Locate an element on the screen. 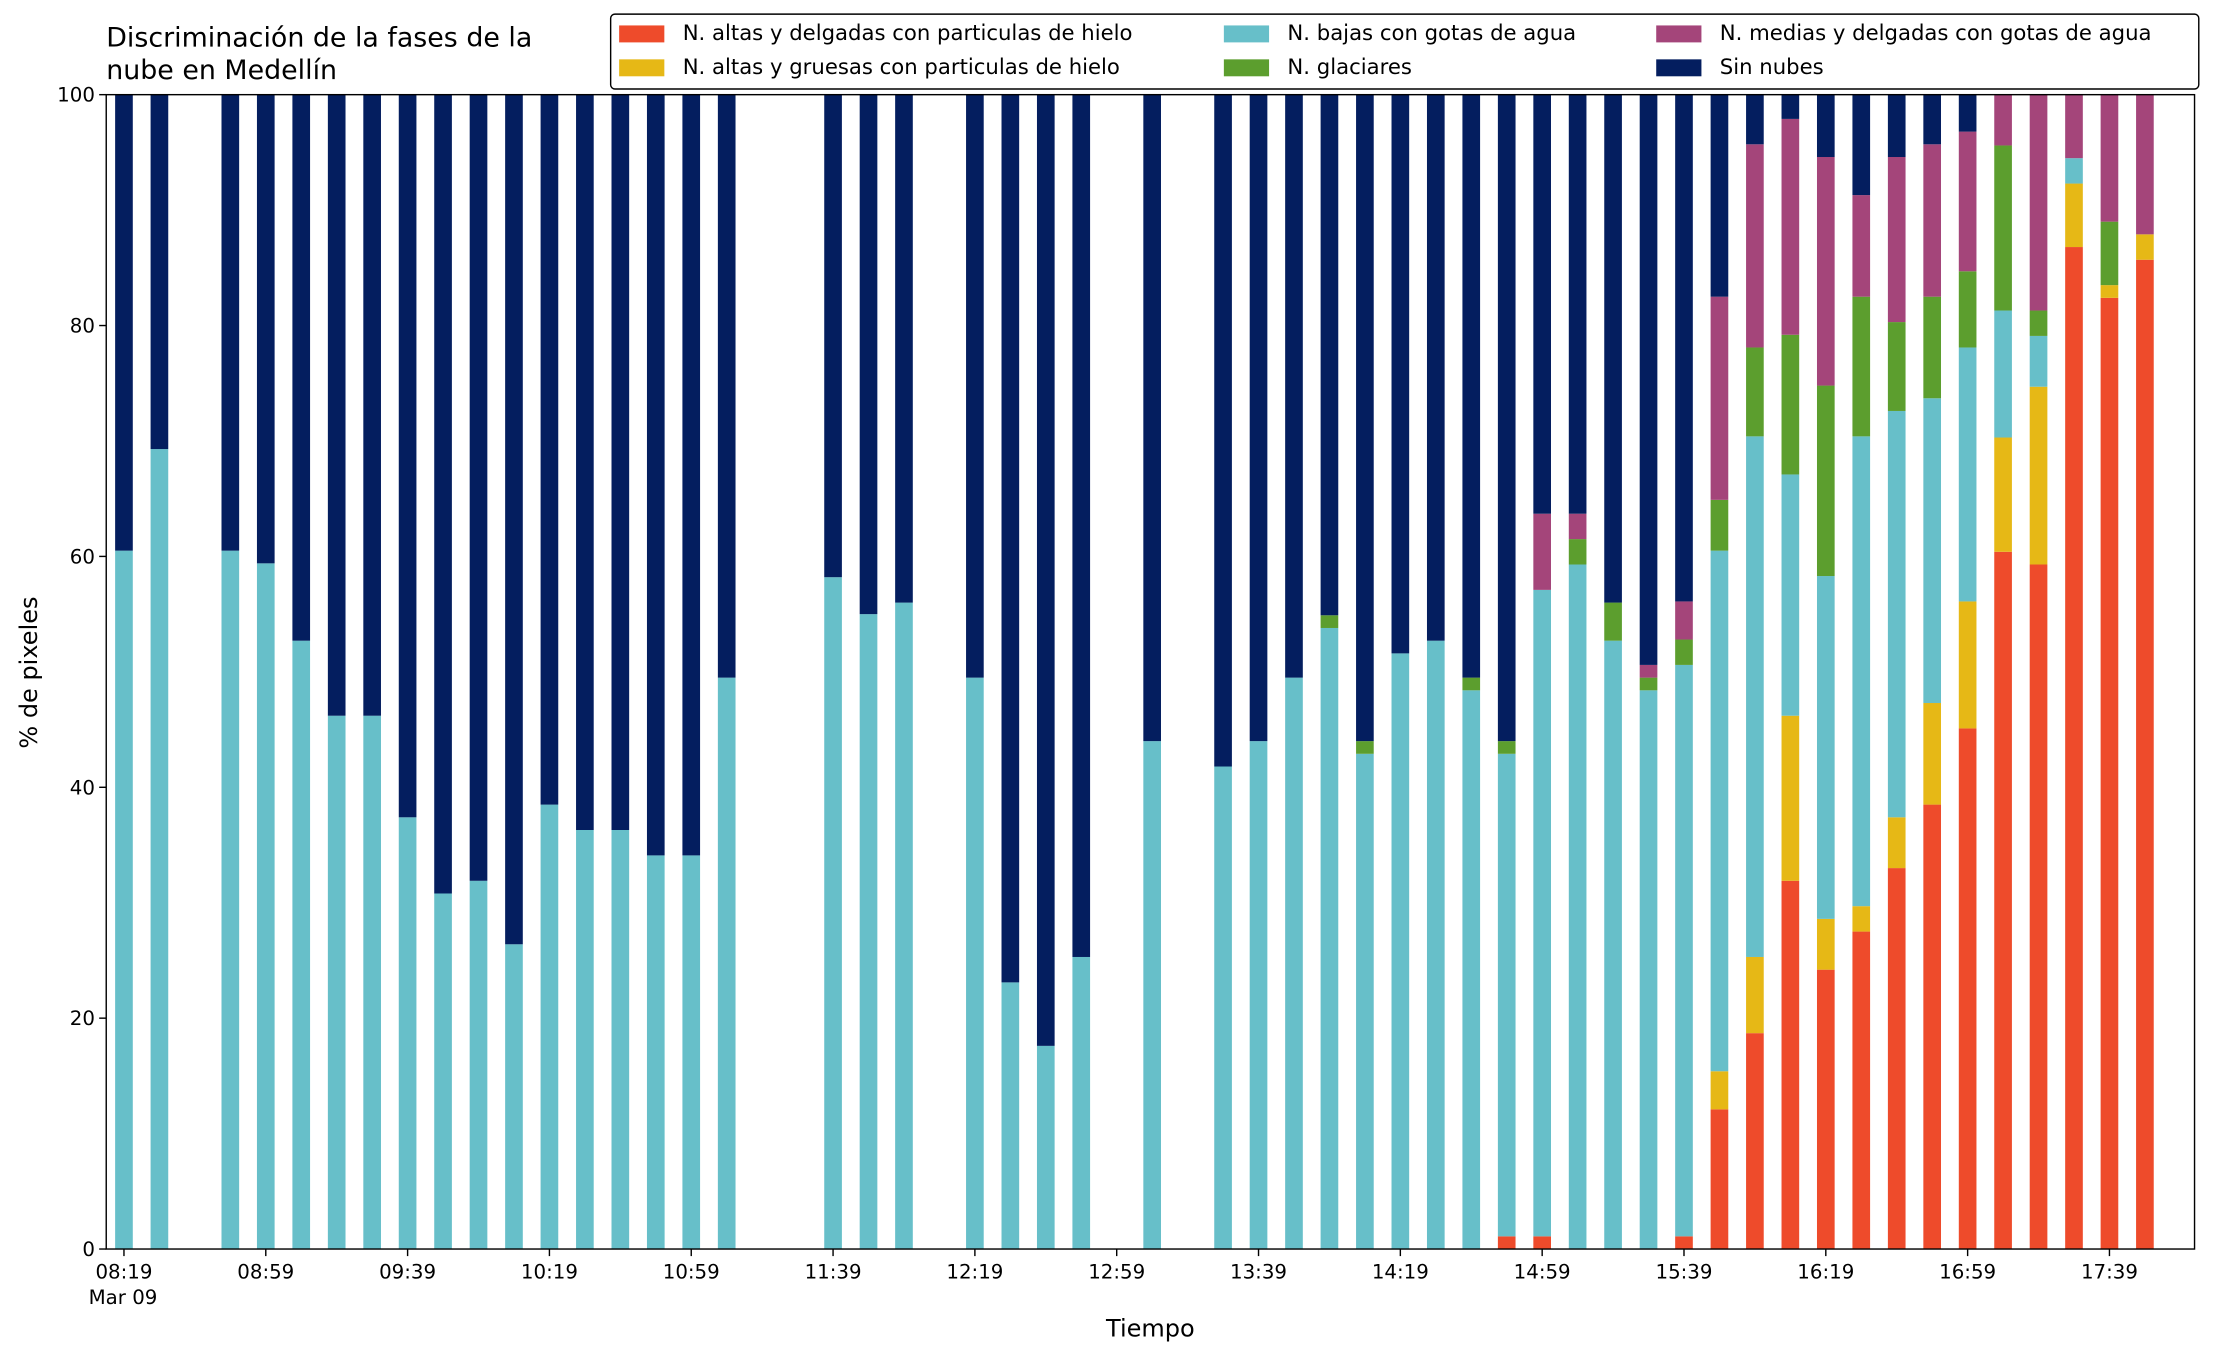 The width and height of the screenshot is (2216, 1355). x-tick-label: 13:39 is located at coordinates (1258, 1272).